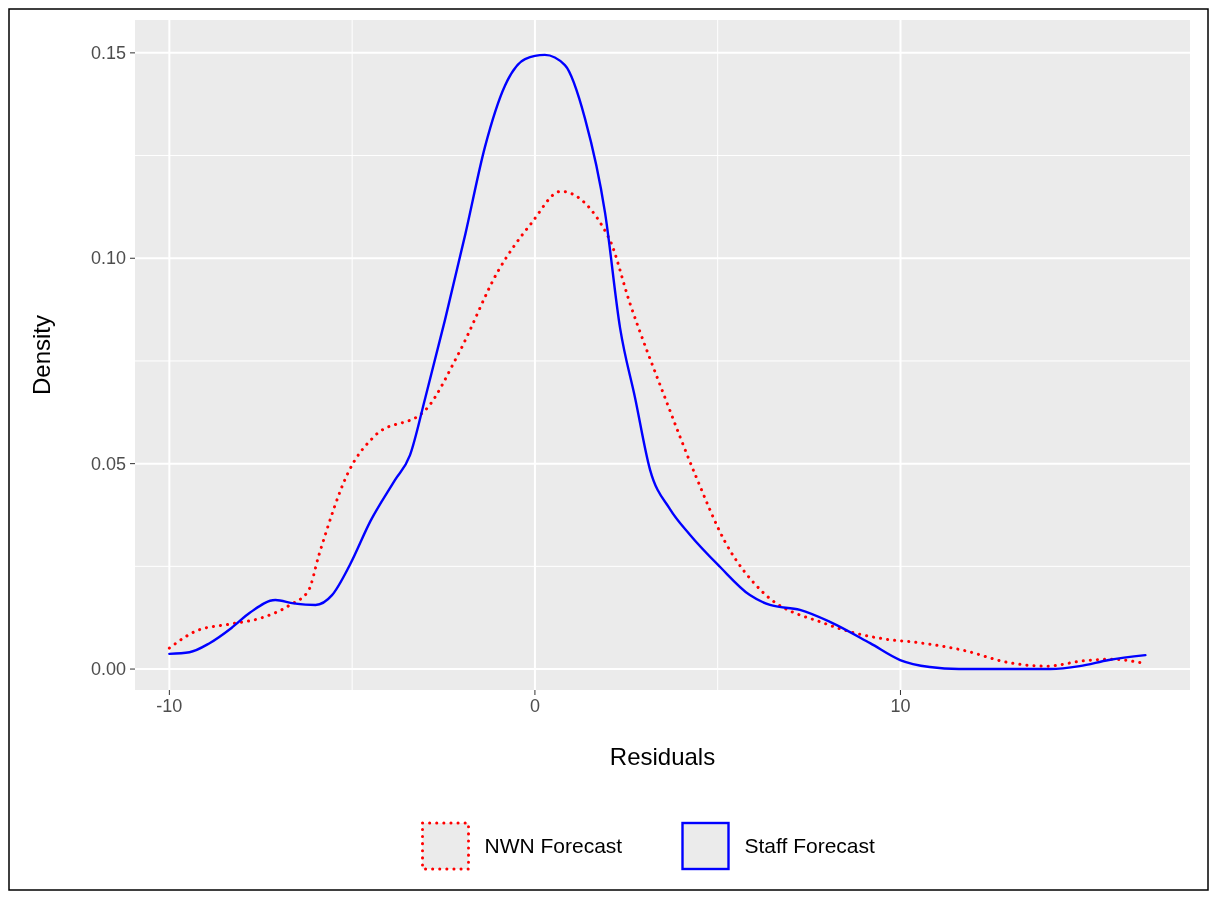 The height and width of the screenshot is (899, 1217). I want to click on y-tick-label: 0.05, so click(108, 463).